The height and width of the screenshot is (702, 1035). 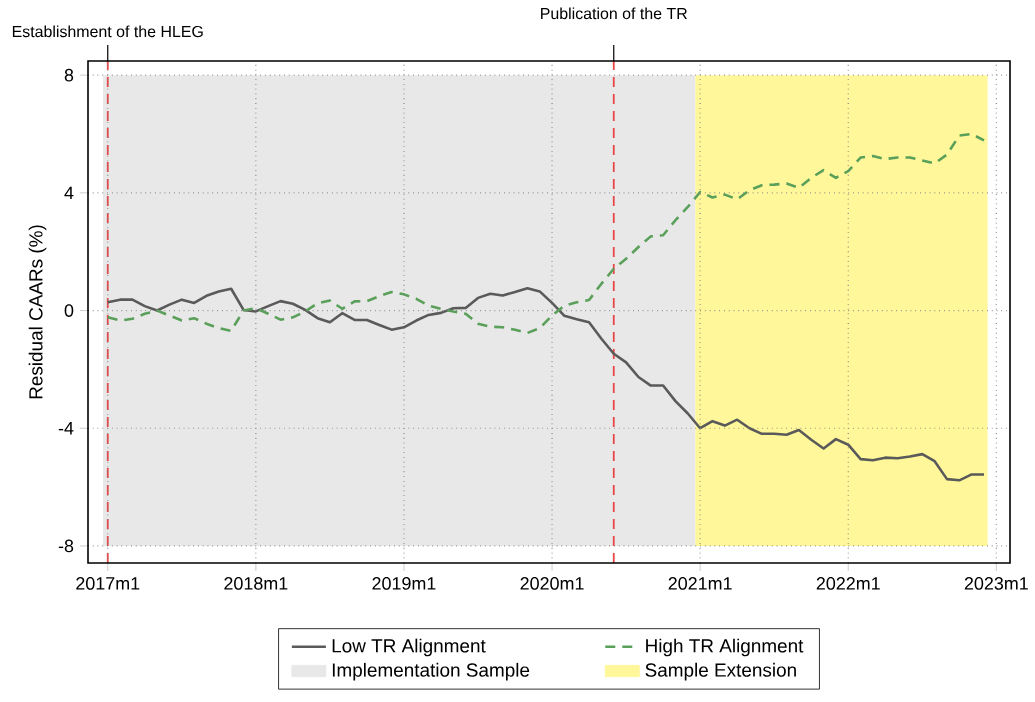 I want to click on ref-line-label: Establishment of the HLEG, so click(x=107, y=31).